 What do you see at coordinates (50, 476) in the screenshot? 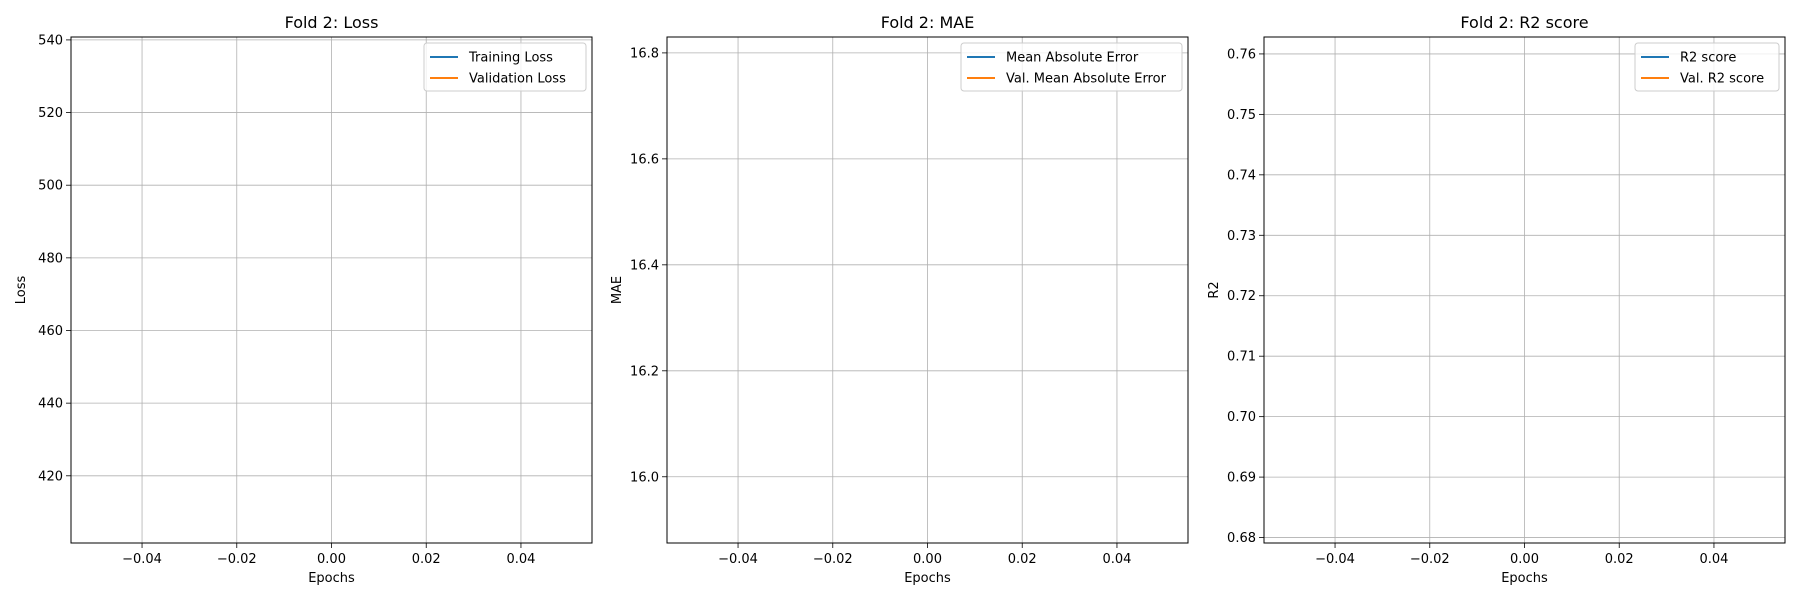
I see `y-tick-label: 420` at bounding box center [50, 476].